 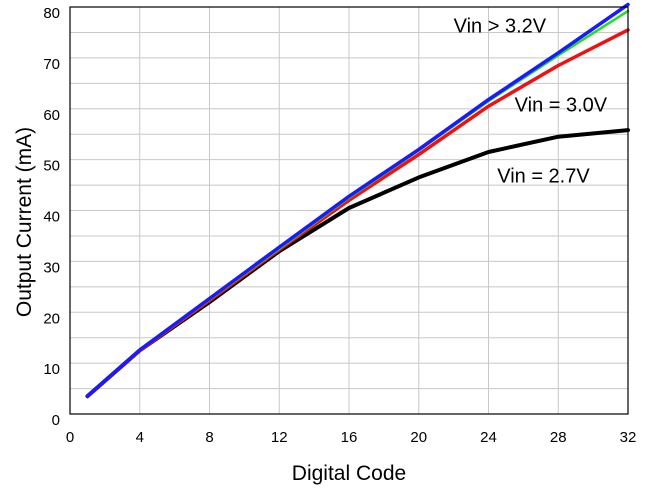 What do you see at coordinates (140, 437) in the screenshot?
I see `x-tick-label-1: 4` at bounding box center [140, 437].